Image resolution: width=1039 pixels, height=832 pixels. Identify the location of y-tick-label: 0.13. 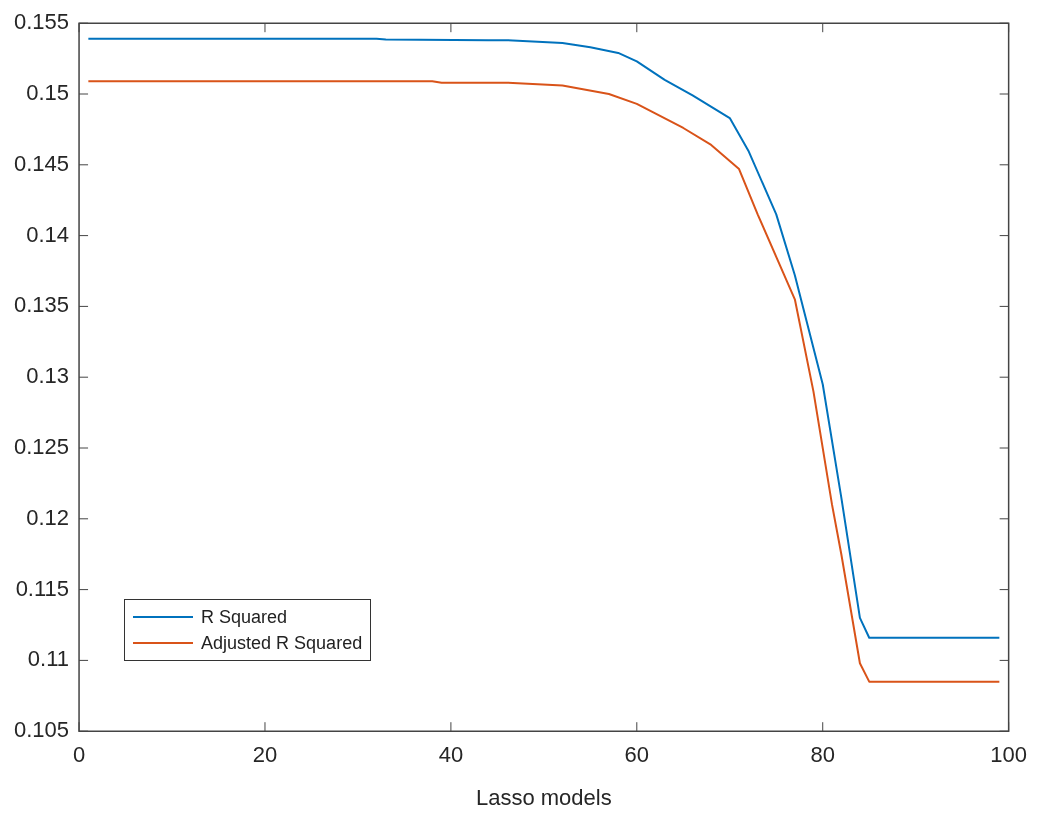
(48, 376).